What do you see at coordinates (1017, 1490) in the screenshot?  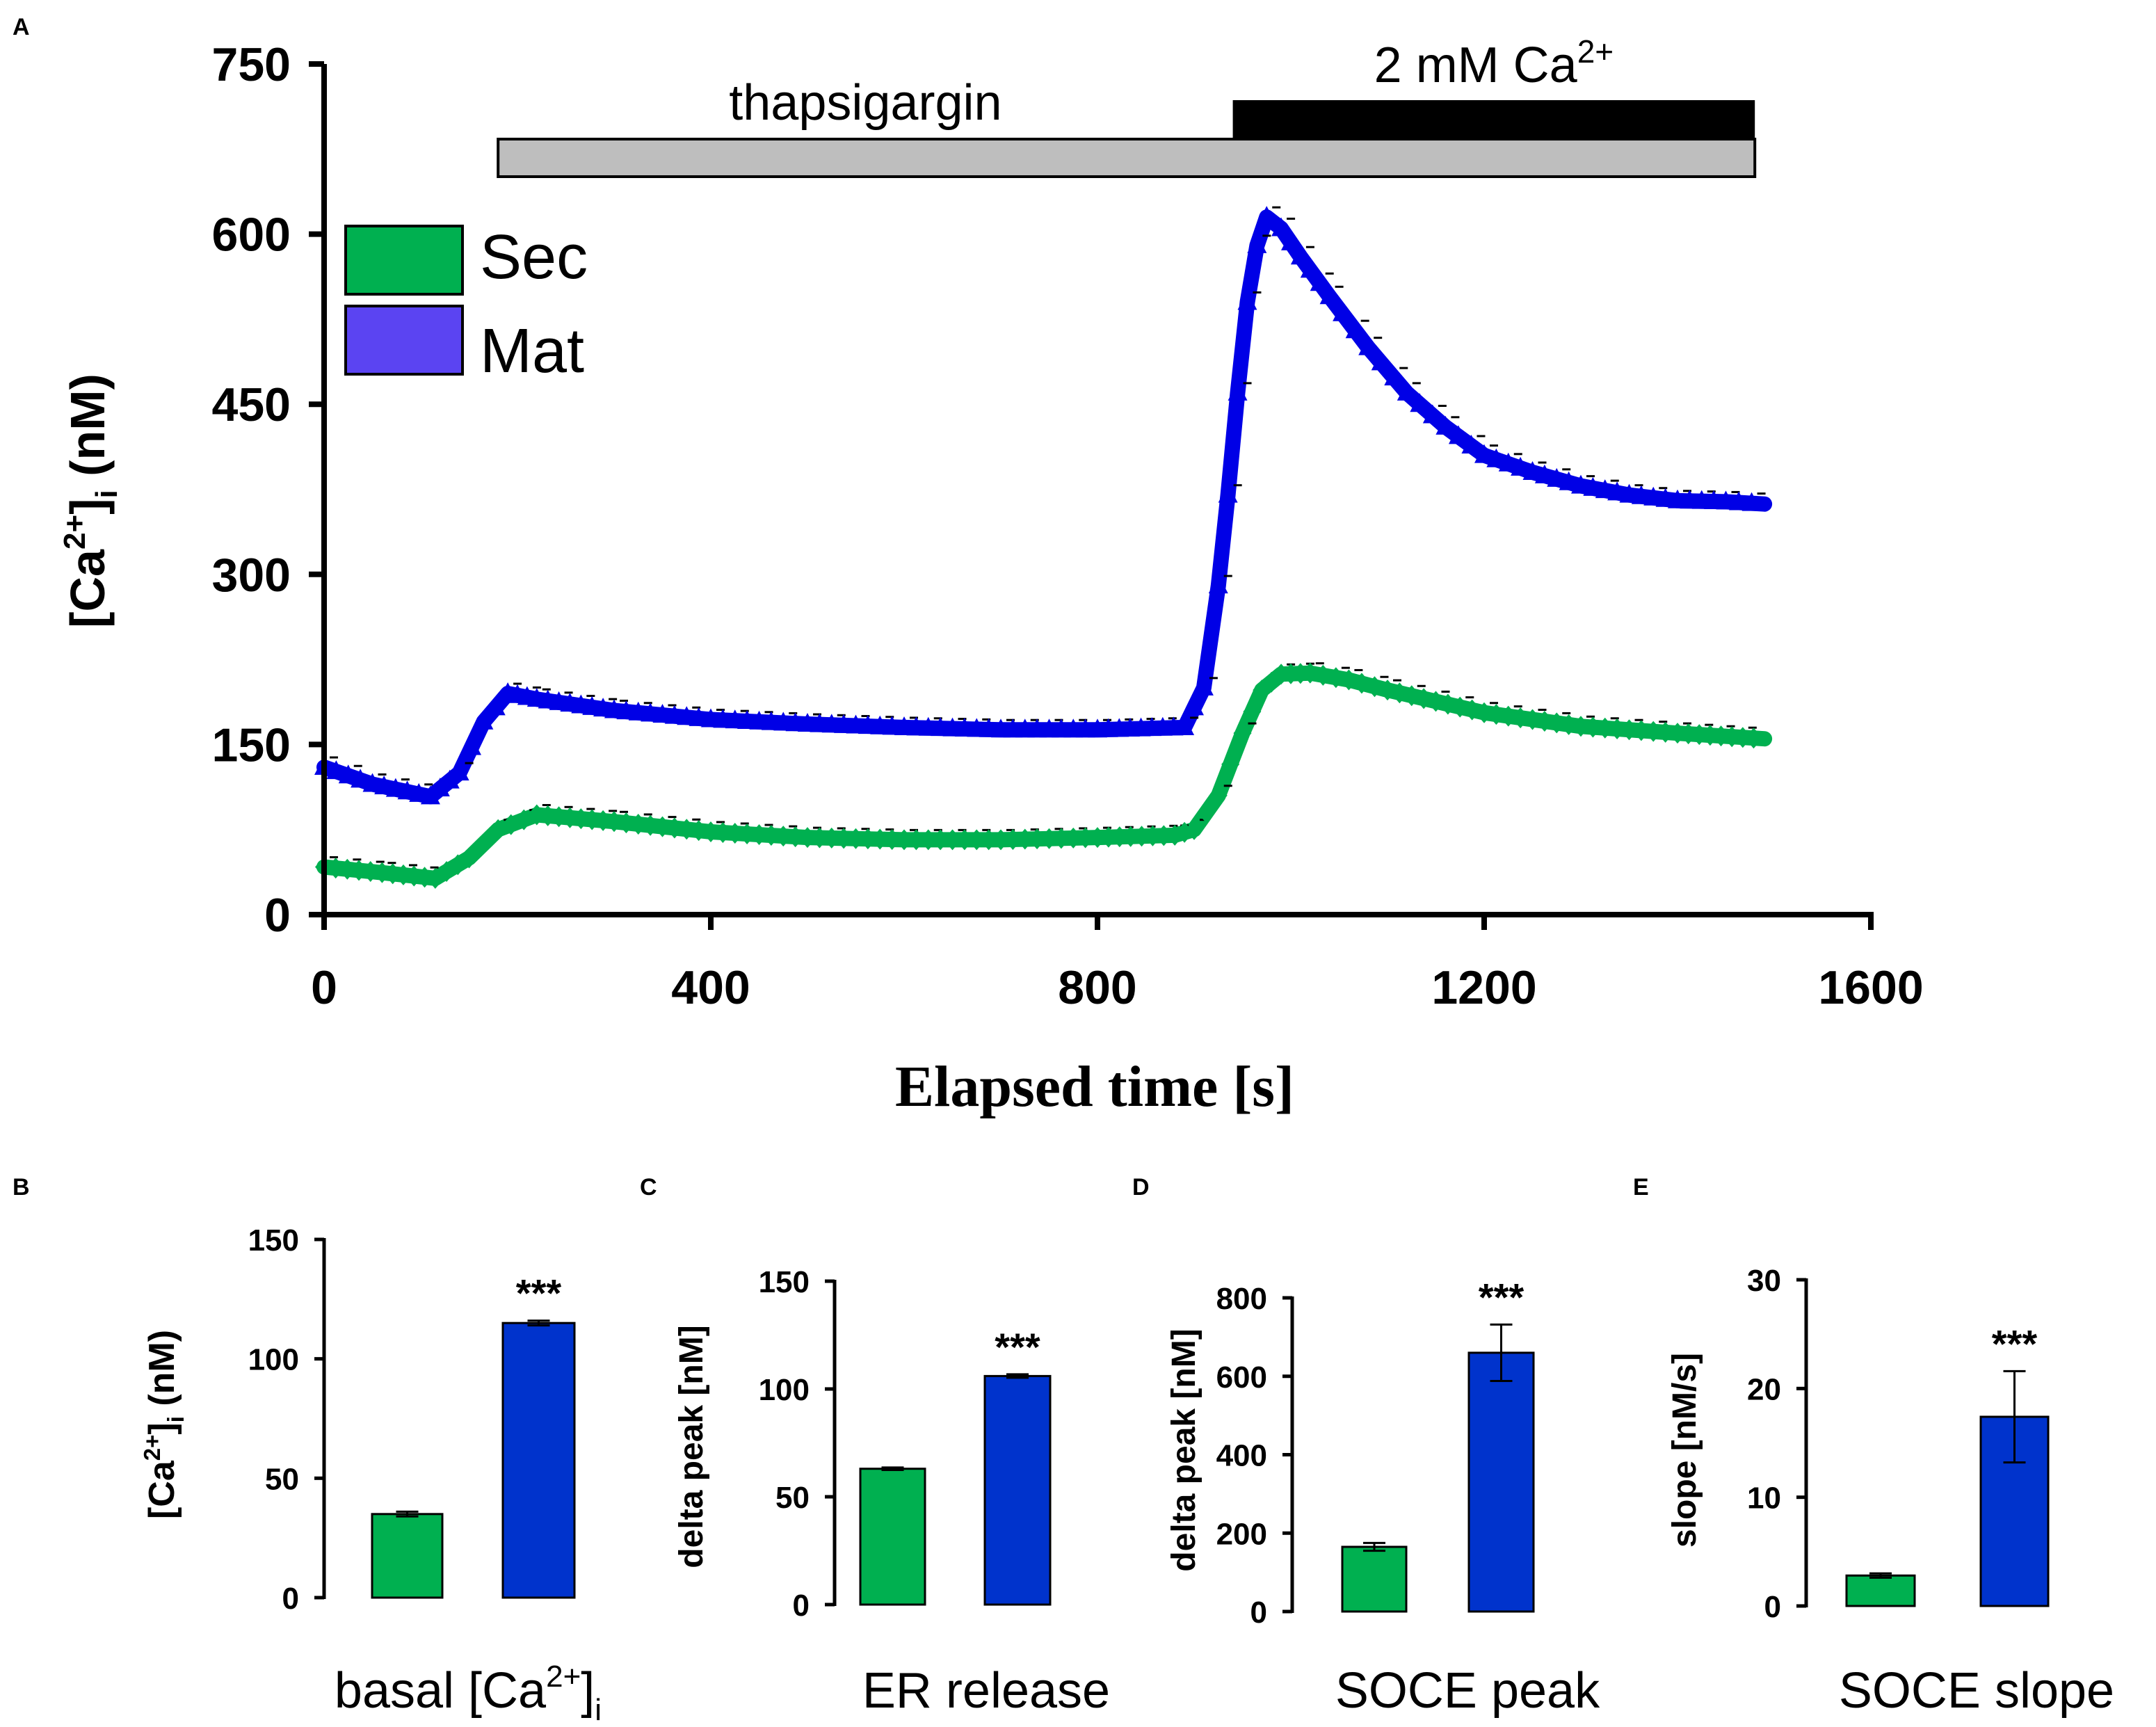 I see `bar-mat` at bounding box center [1017, 1490].